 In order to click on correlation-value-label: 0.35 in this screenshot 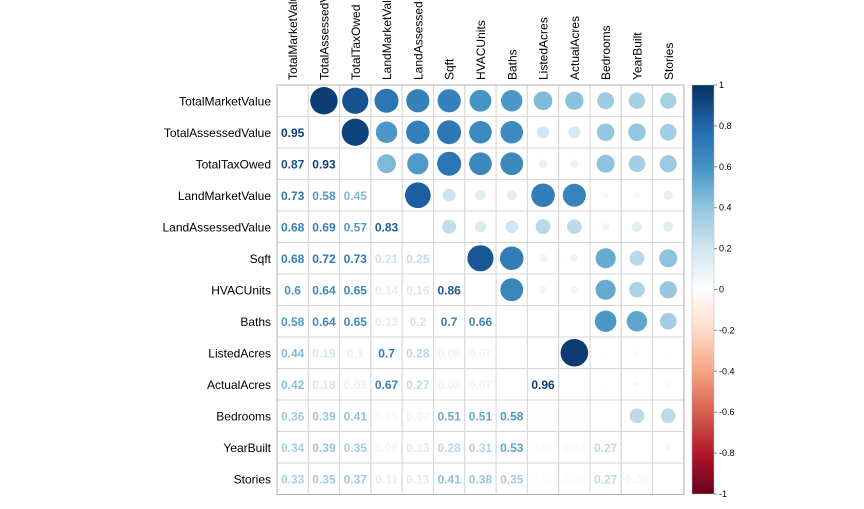, I will do `click(356, 448)`.